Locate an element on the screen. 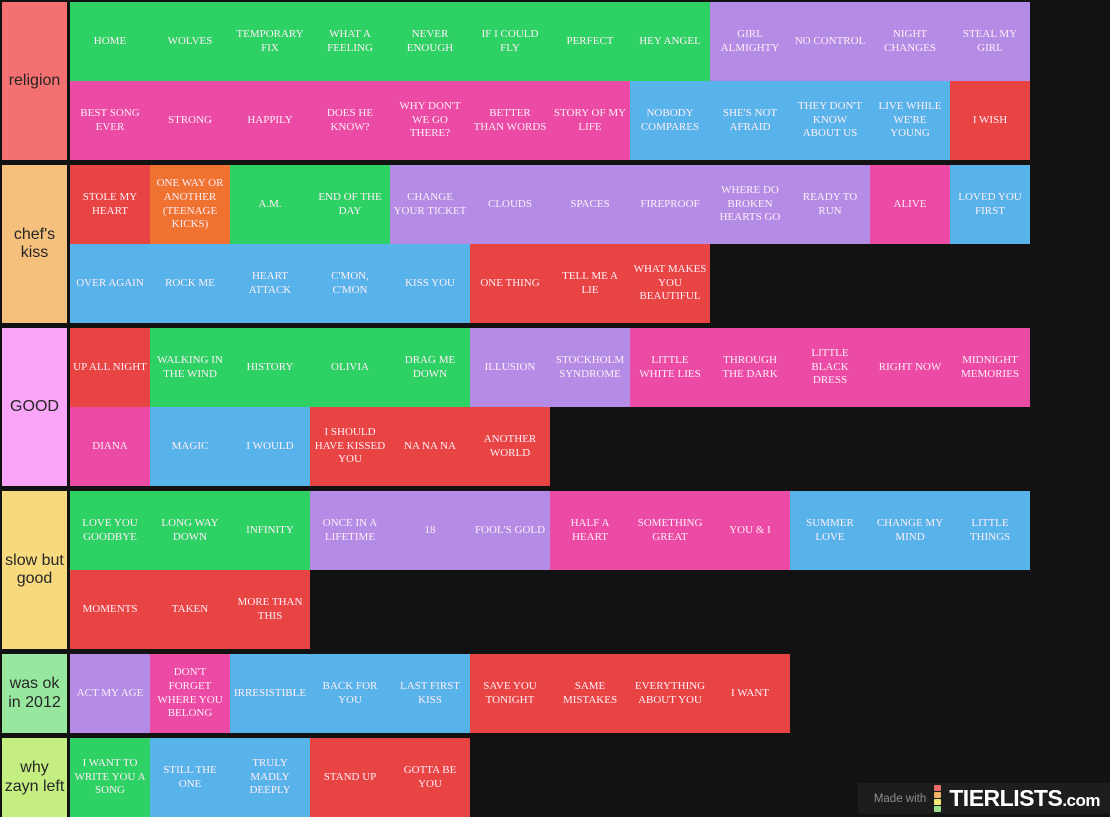 This screenshot has height=817, width=1110. song-cell: NIGHT CHANGES is located at coordinates (910, 41).